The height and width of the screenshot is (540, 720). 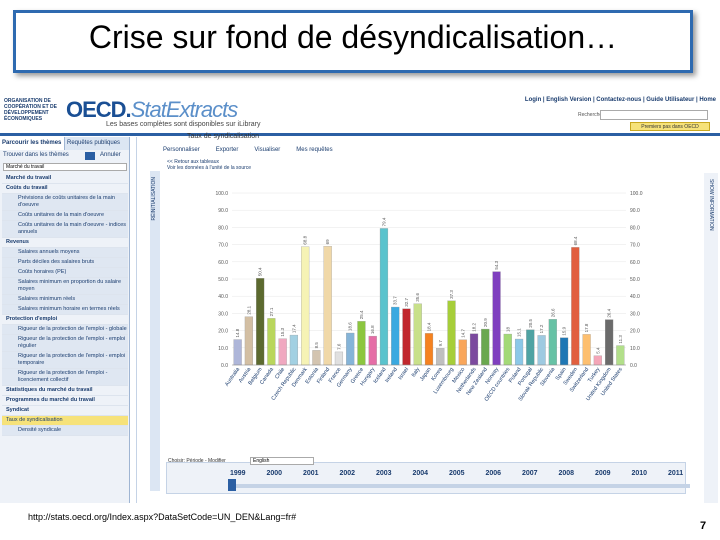 I want to click on slider-track, so click(x=460, y=486).